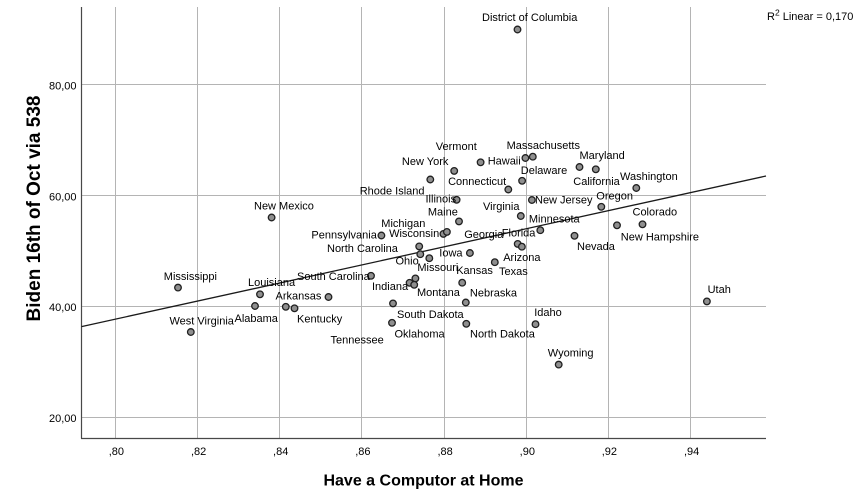  Describe the element at coordinates (444, 452) in the screenshot. I see `svg-text: ,88` at that location.